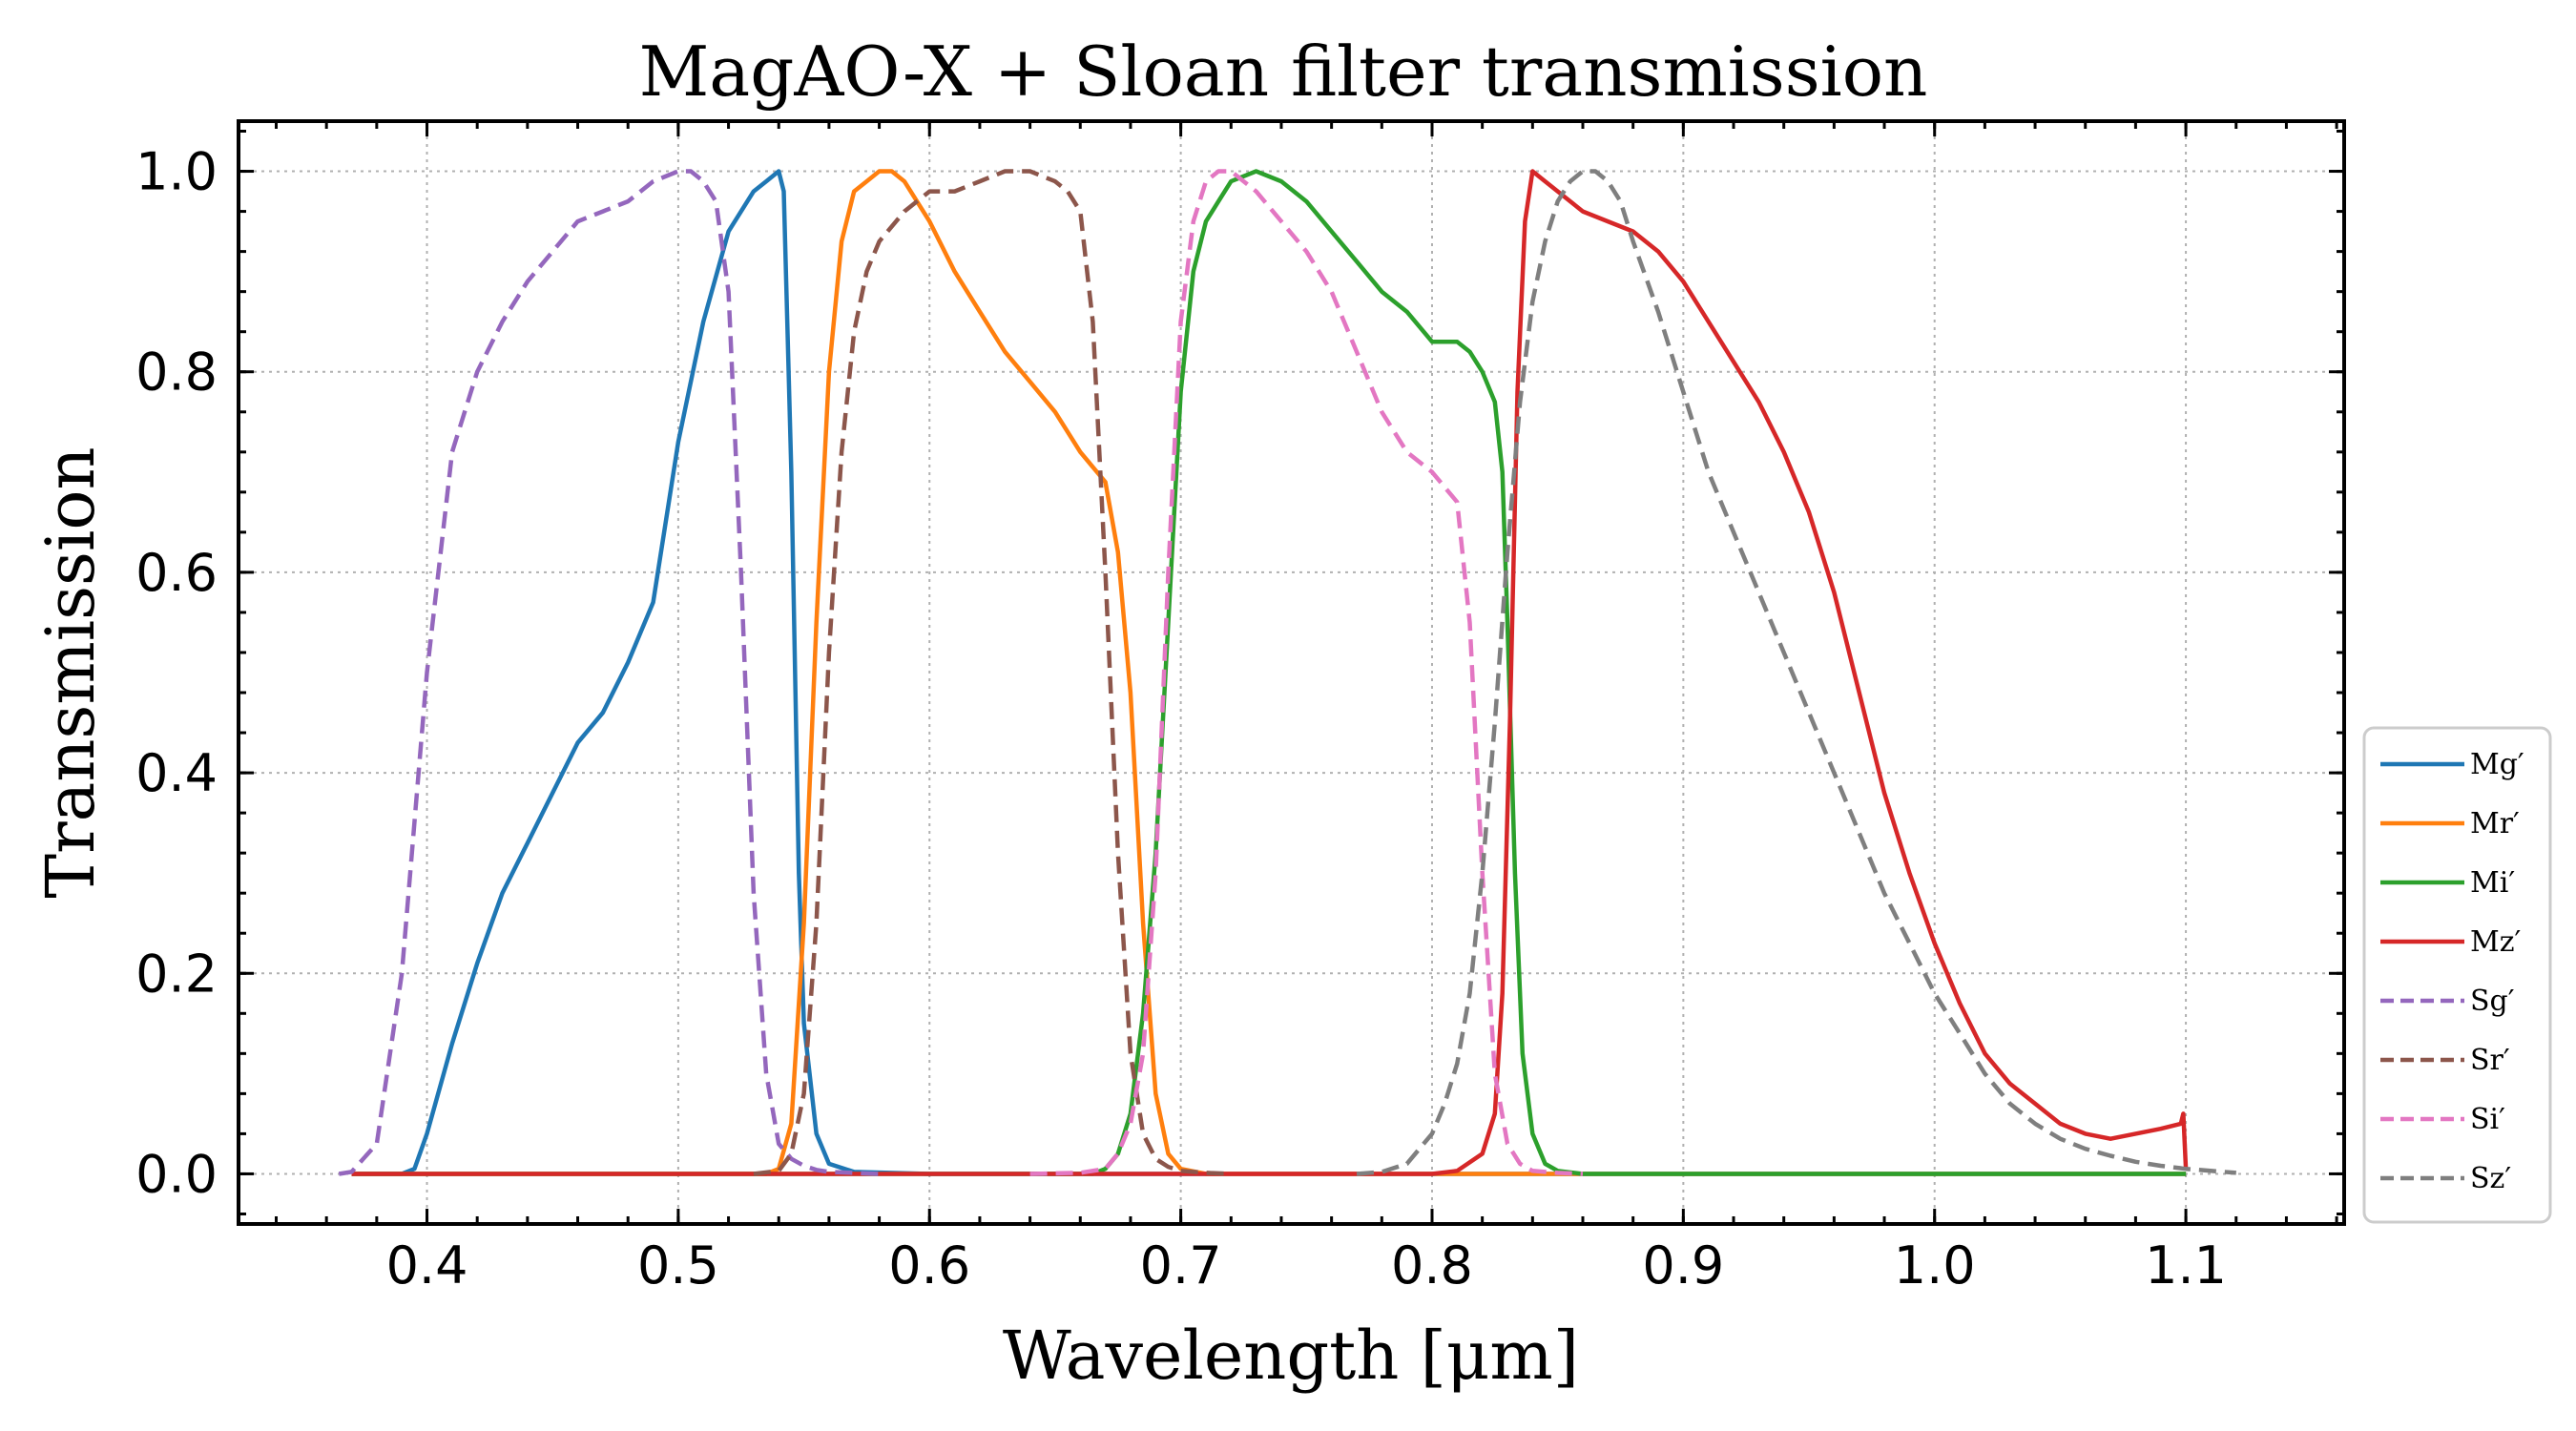 The height and width of the screenshot is (1431, 2576). I want to click on x-tick-labels: 0.4 0.5 0.6 0.7 0.8 0.9 1.0 1.1, so click(1306, 1265).